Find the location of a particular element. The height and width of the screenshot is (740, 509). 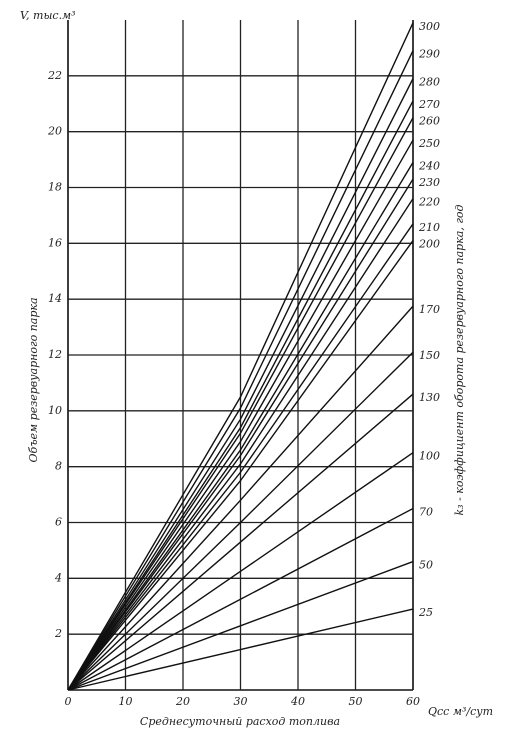

y-tick-label: 4 is located at coordinates (58, 577).